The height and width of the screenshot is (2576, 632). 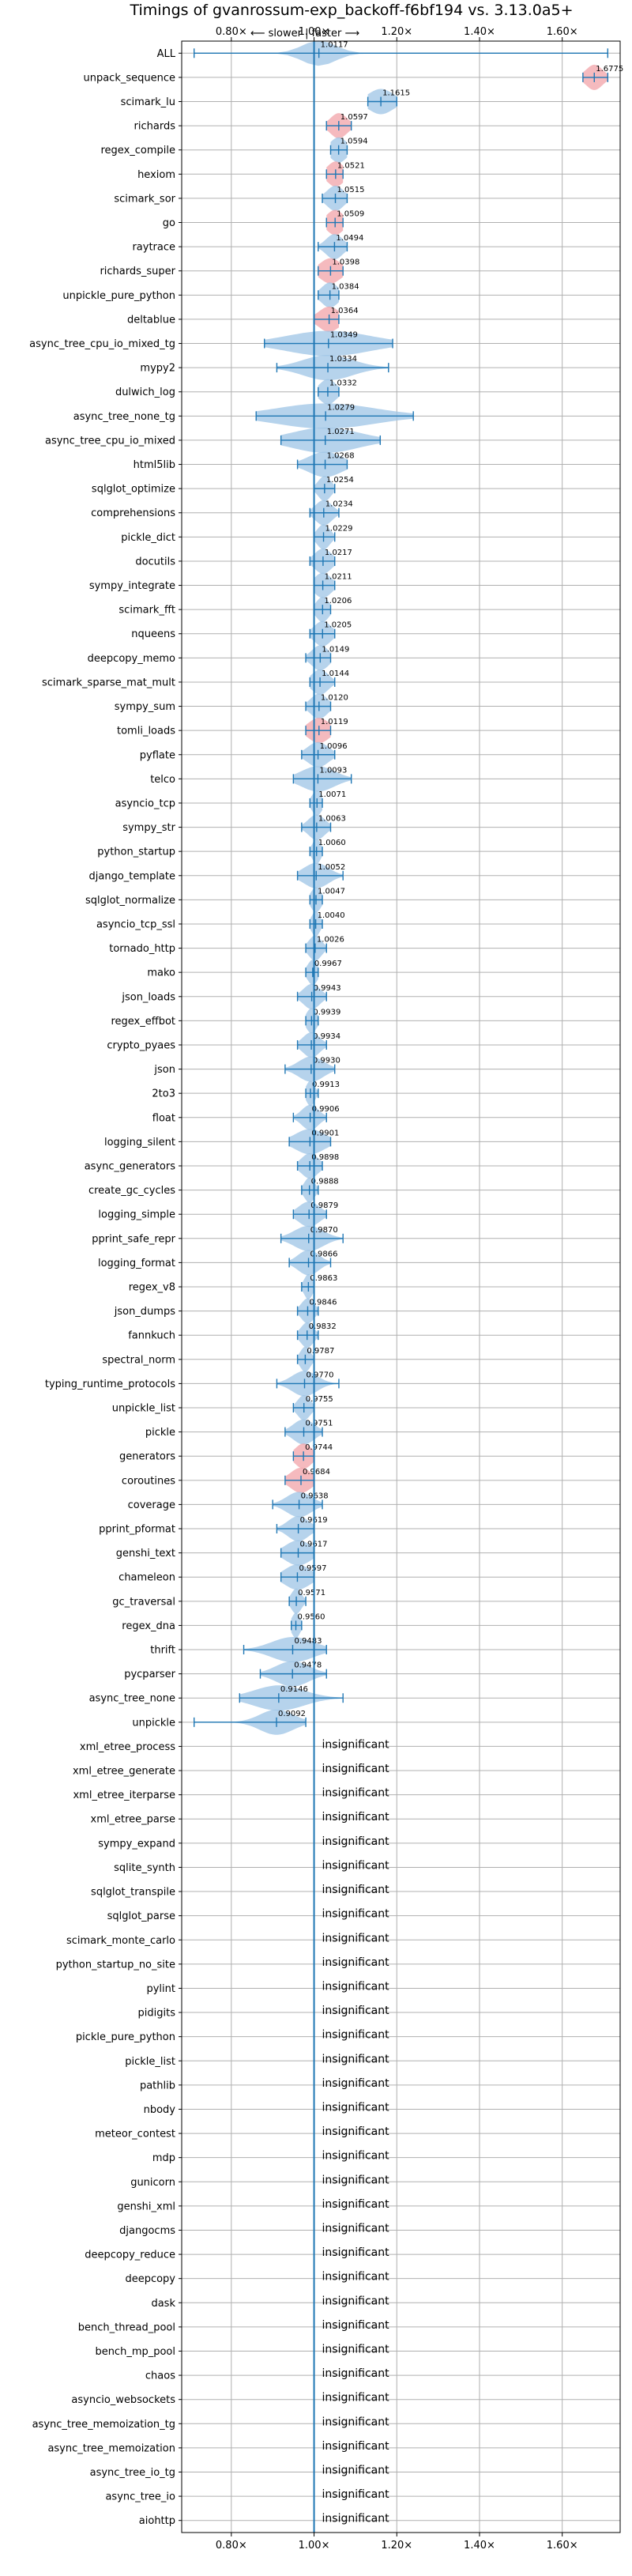 I want to click on category-label: deepcopy_memo, so click(x=132, y=659).